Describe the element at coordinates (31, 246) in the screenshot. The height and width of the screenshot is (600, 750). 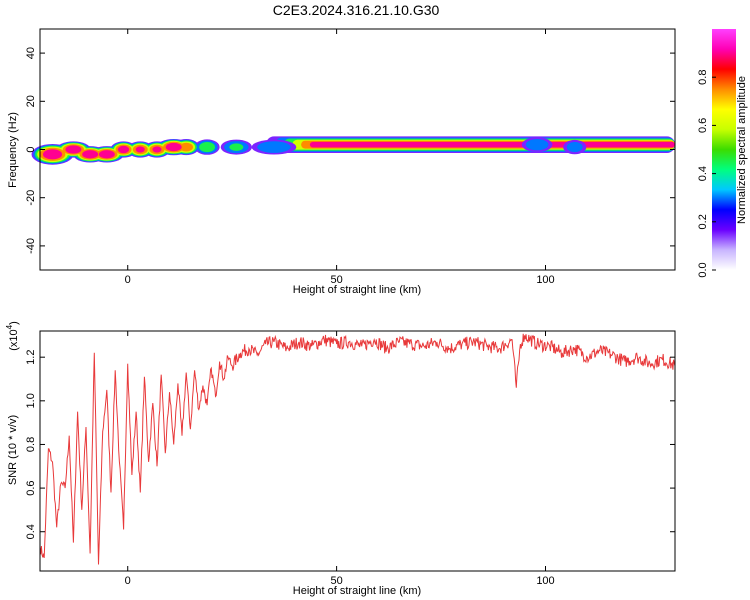
I see `spectrogram-y-tick-label: -40` at that location.